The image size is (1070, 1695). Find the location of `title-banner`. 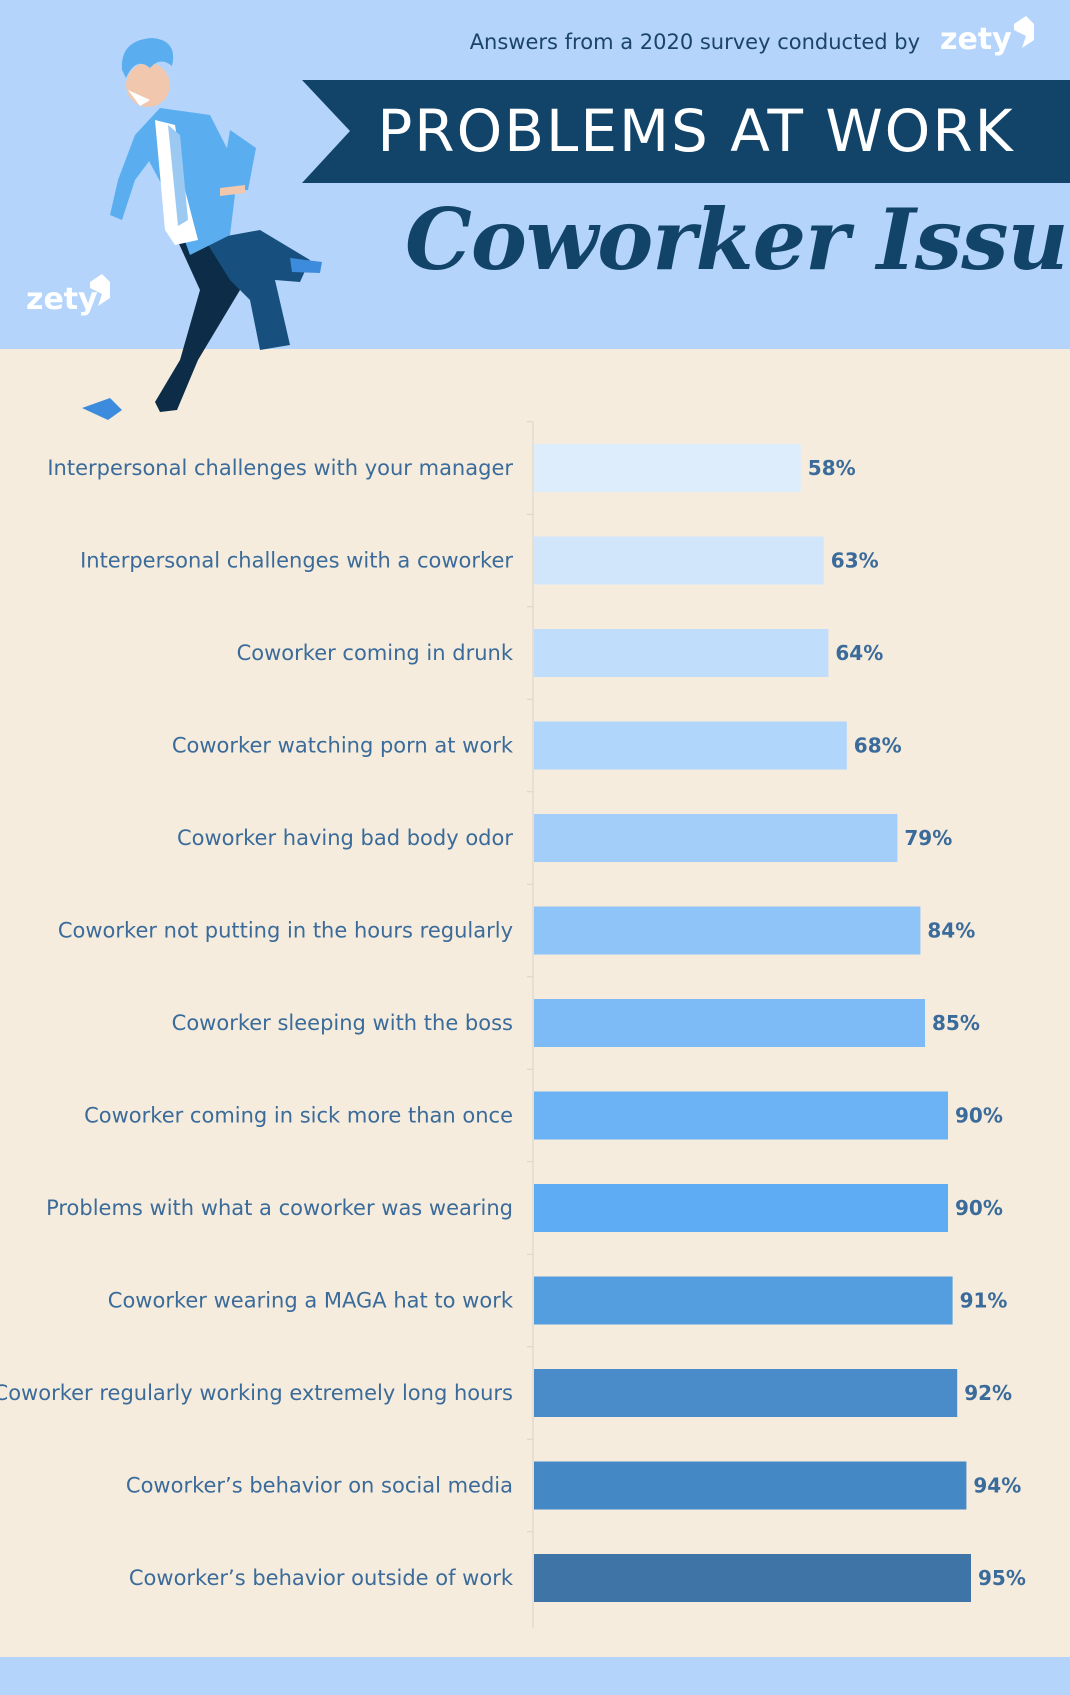

title-banner is located at coordinates (686, 131).